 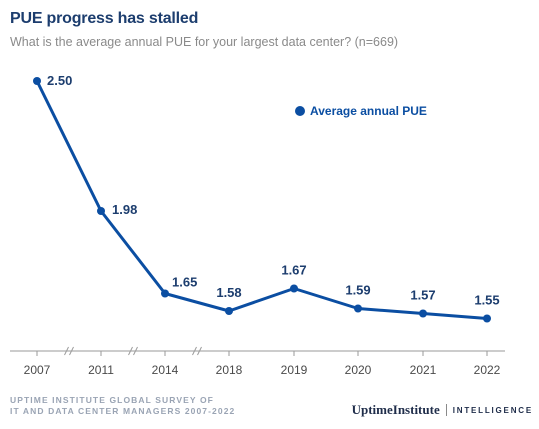 What do you see at coordinates (423, 370) in the screenshot?
I see `x-tick-label: 2021` at bounding box center [423, 370].